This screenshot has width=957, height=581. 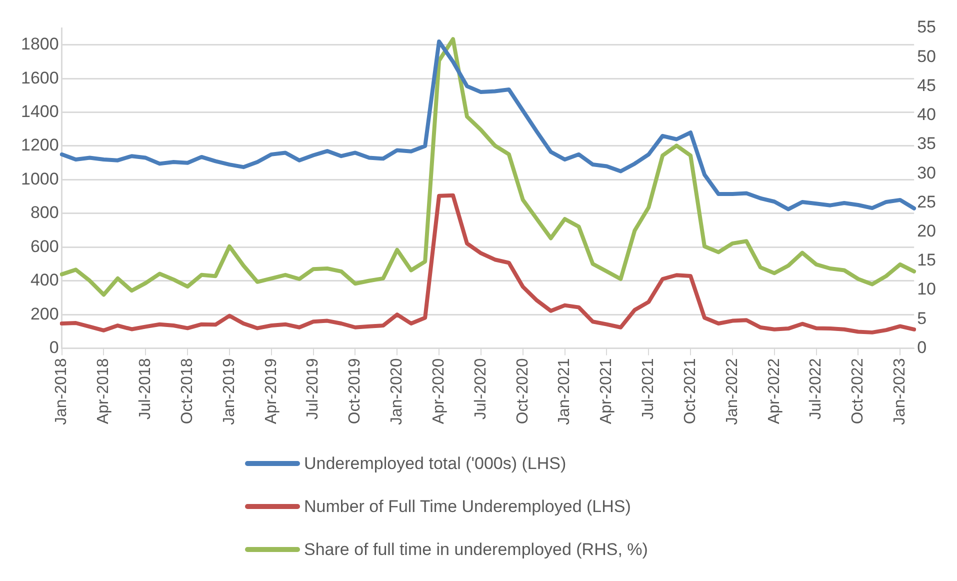 I want to click on y2-tick-label: 0, so click(x=922, y=347).